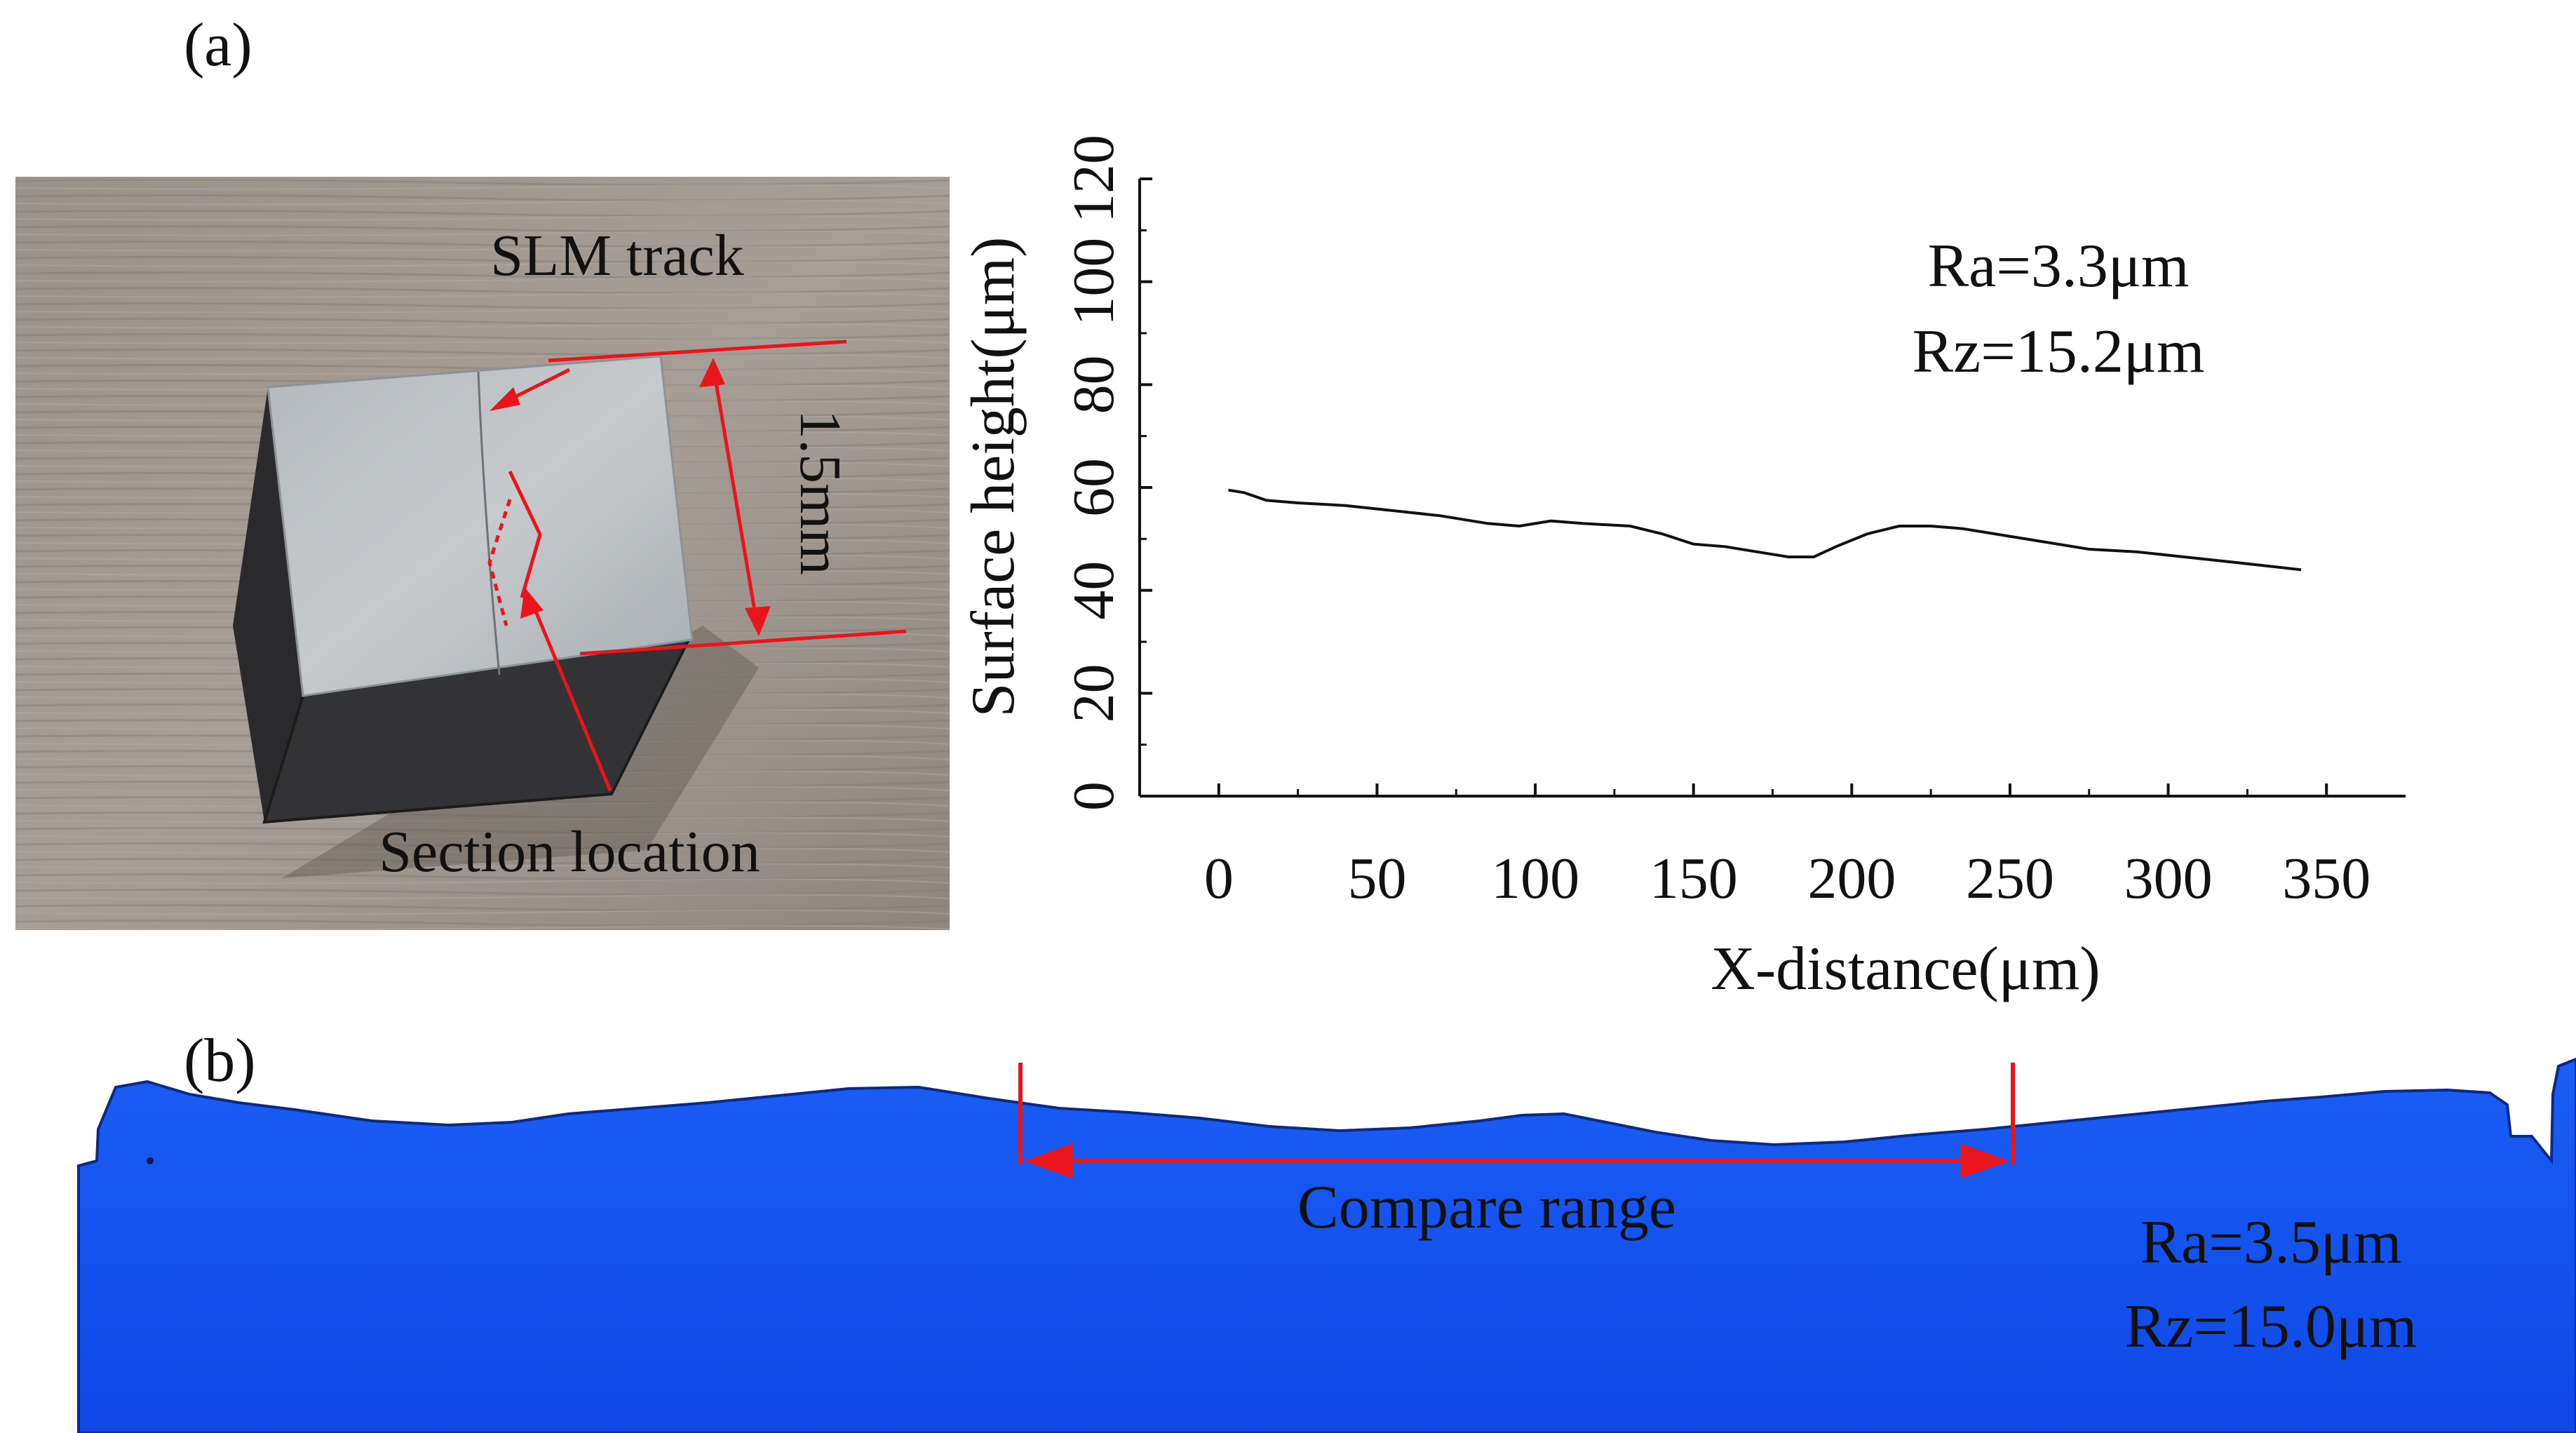  Describe the element at coordinates (2326, 878) in the screenshot. I see `x-tick-label: 350` at that location.